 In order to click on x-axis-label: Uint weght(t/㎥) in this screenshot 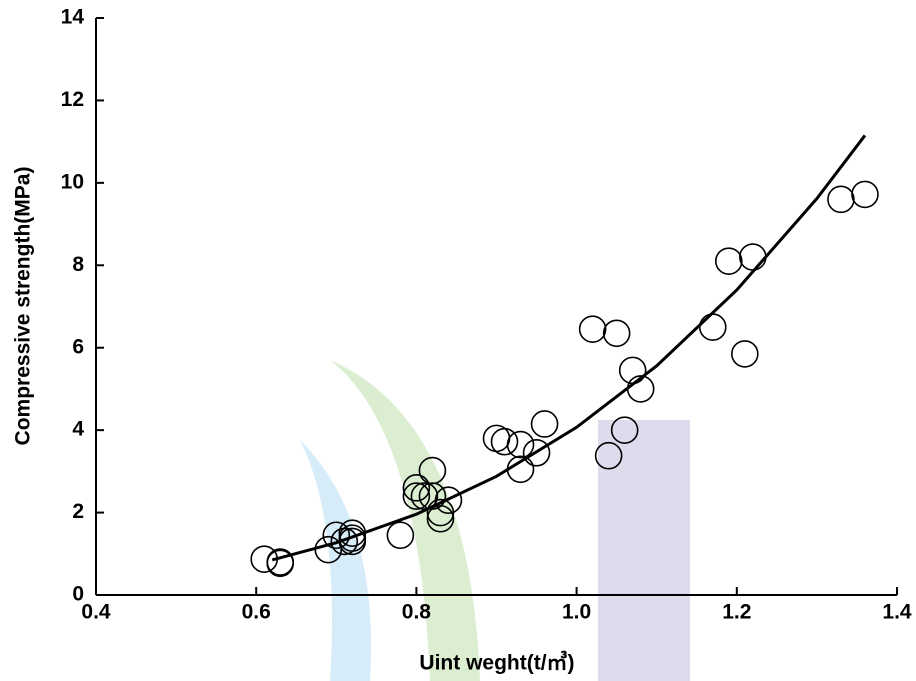, I will do `click(496, 663)`.